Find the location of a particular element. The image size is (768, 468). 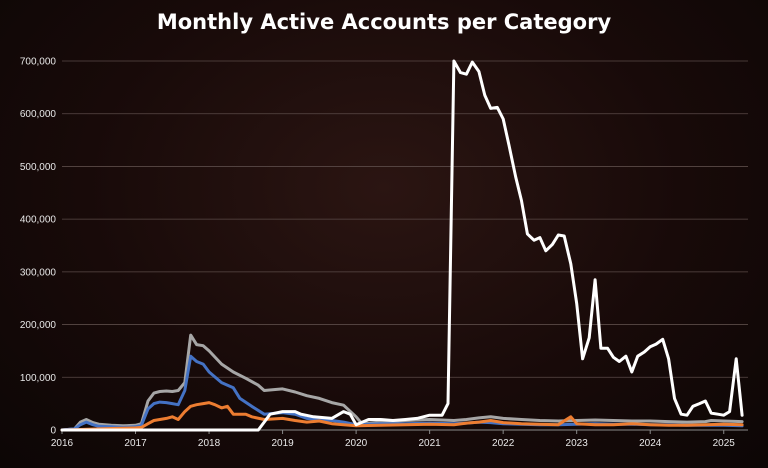

y-tick-label: 300,000 is located at coordinates (38, 272).